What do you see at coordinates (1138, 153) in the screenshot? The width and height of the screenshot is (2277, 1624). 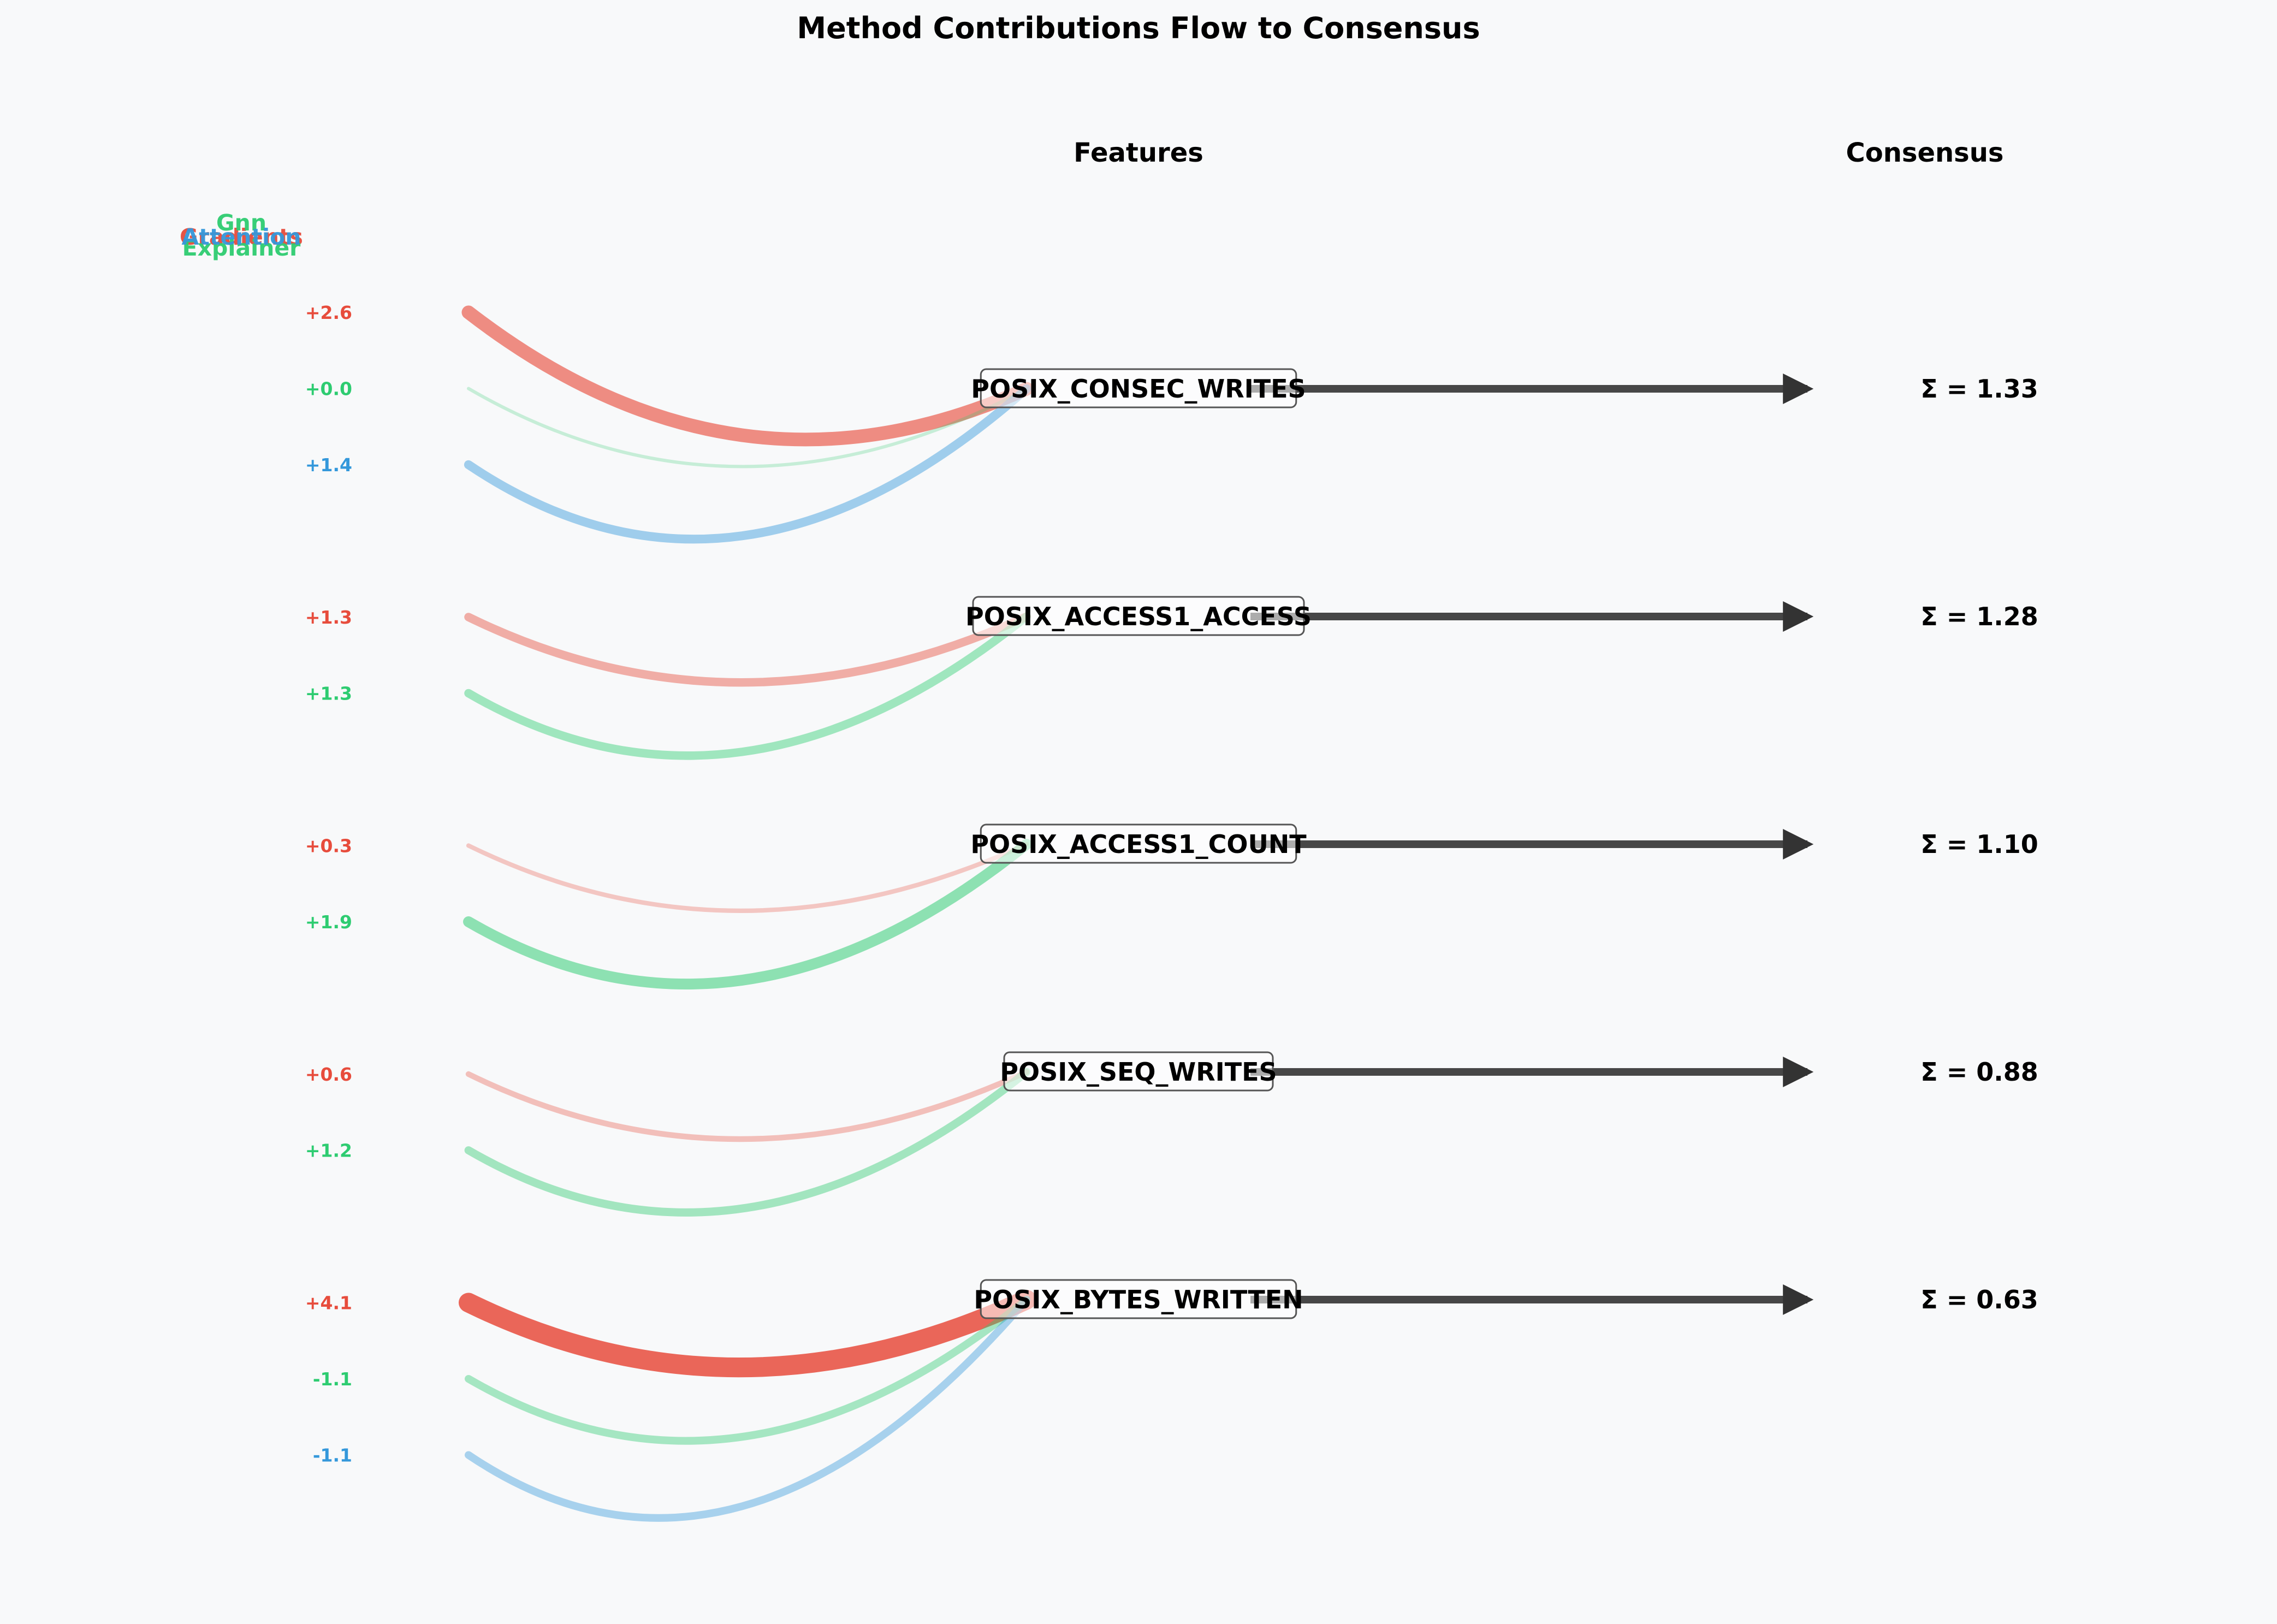 I see `features-column-header: Features` at bounding box center [1138, 153].